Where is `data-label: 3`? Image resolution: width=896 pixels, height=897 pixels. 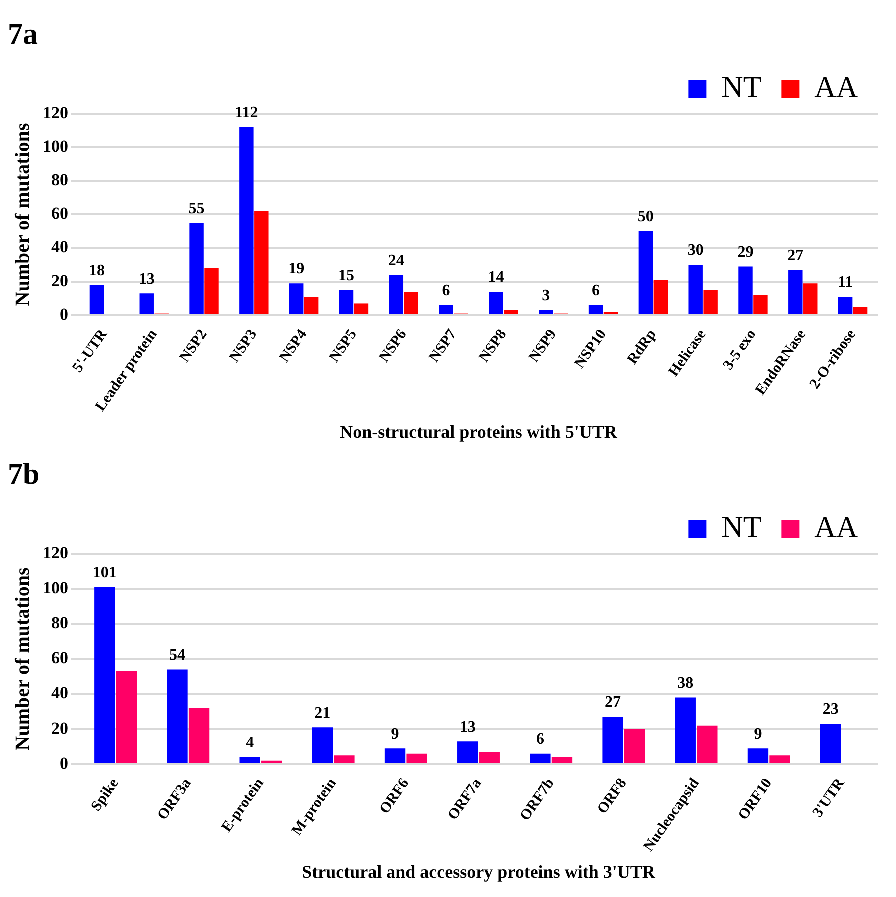
data-label: 3 is located at coordinates (546, 296).